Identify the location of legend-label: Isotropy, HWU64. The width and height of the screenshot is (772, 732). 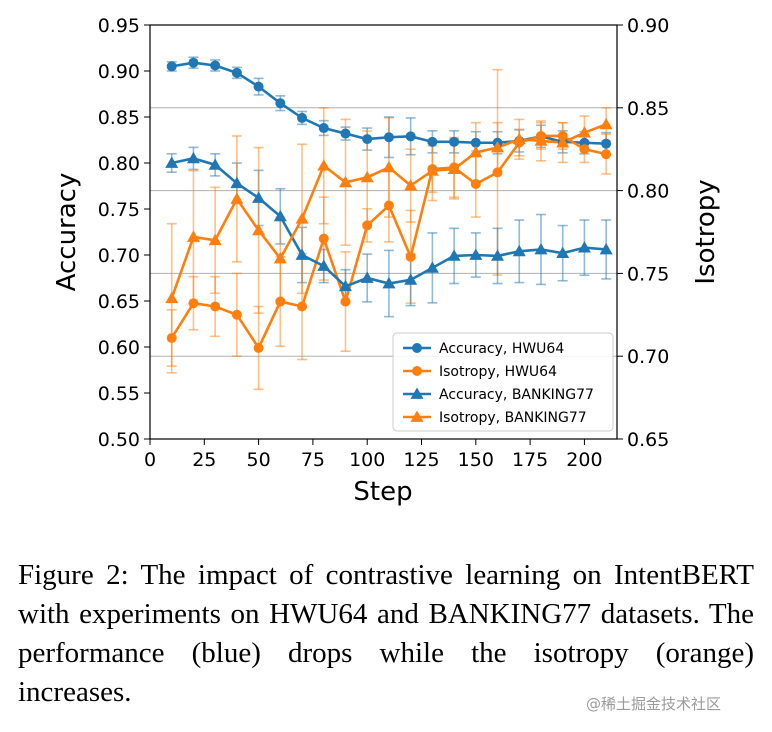
(498, 372).